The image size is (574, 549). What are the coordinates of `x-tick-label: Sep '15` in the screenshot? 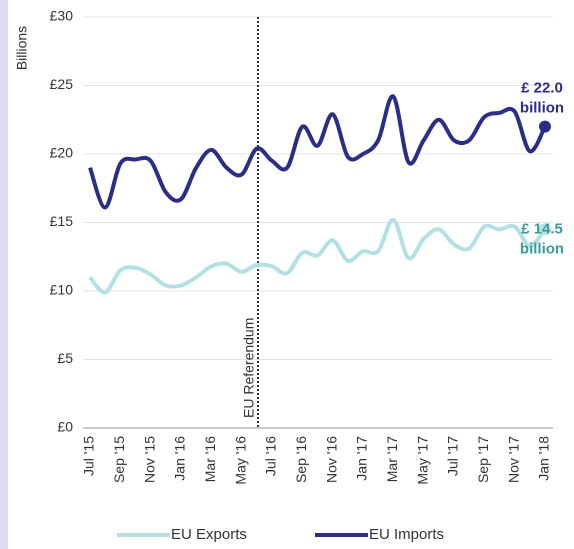 It's located at (119, 459).